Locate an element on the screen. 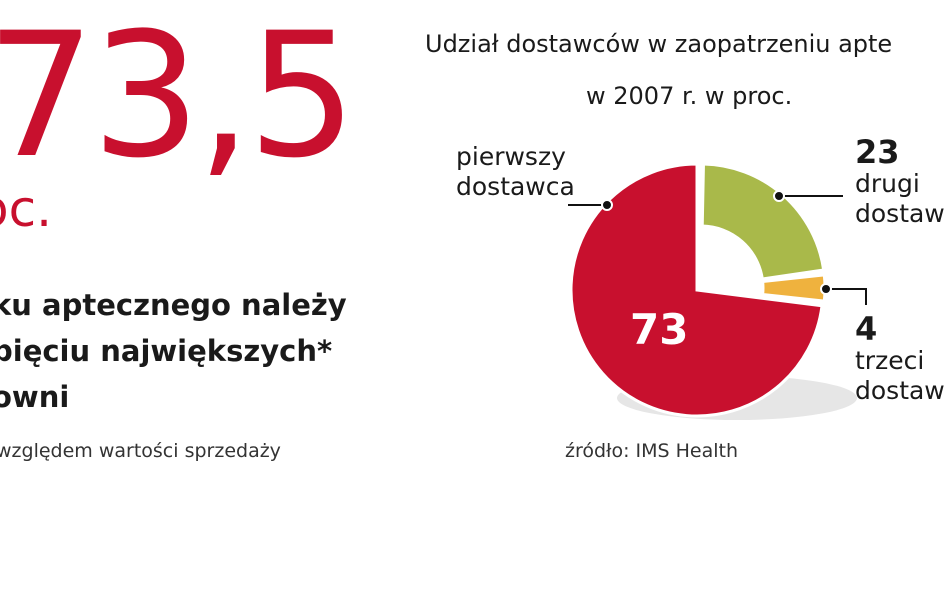  leader-third is located at coordinates (846, 296).